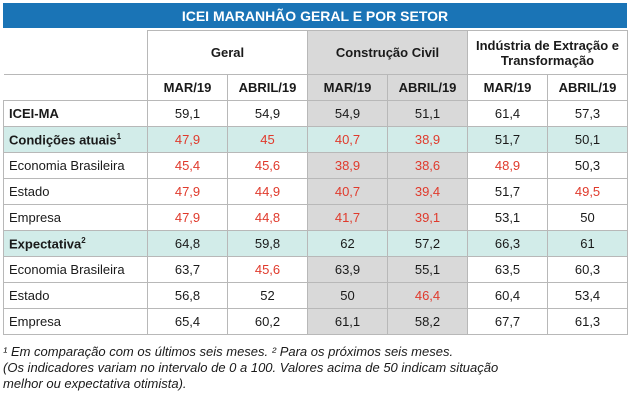 This screenshot has width=633, height=411. What do you see at coordinates (227, 52) in the screenshot?
I see `group-header-geral: Geral` at bounding box center [227, 52].